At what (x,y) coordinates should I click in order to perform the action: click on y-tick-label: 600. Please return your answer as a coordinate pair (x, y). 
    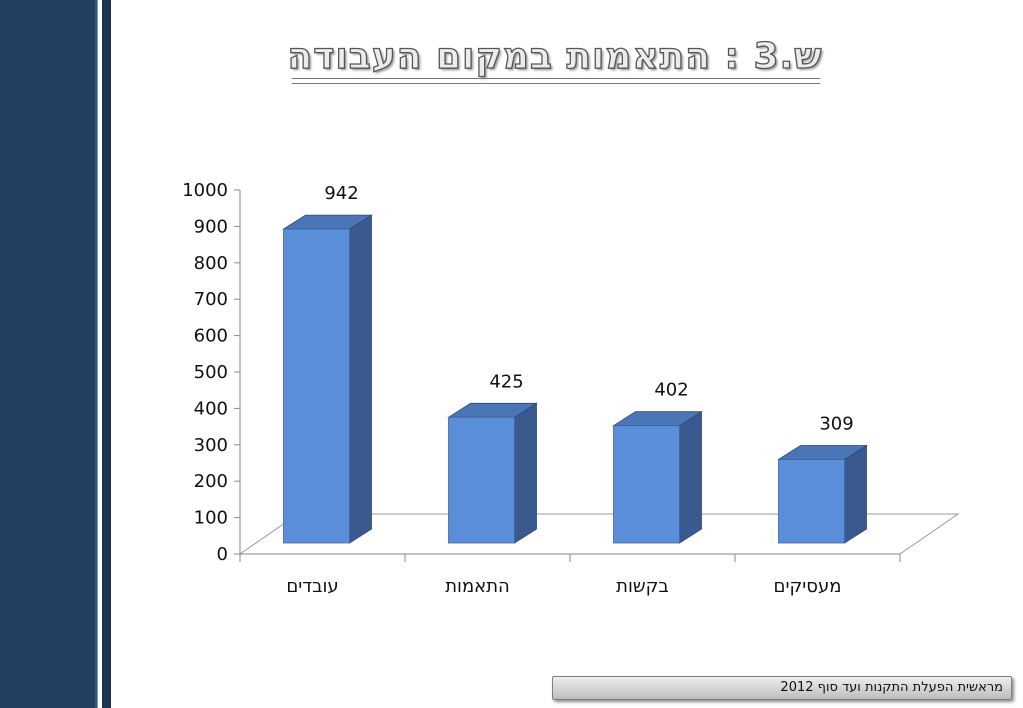
    Looking at the image, I should click on (211, 336).